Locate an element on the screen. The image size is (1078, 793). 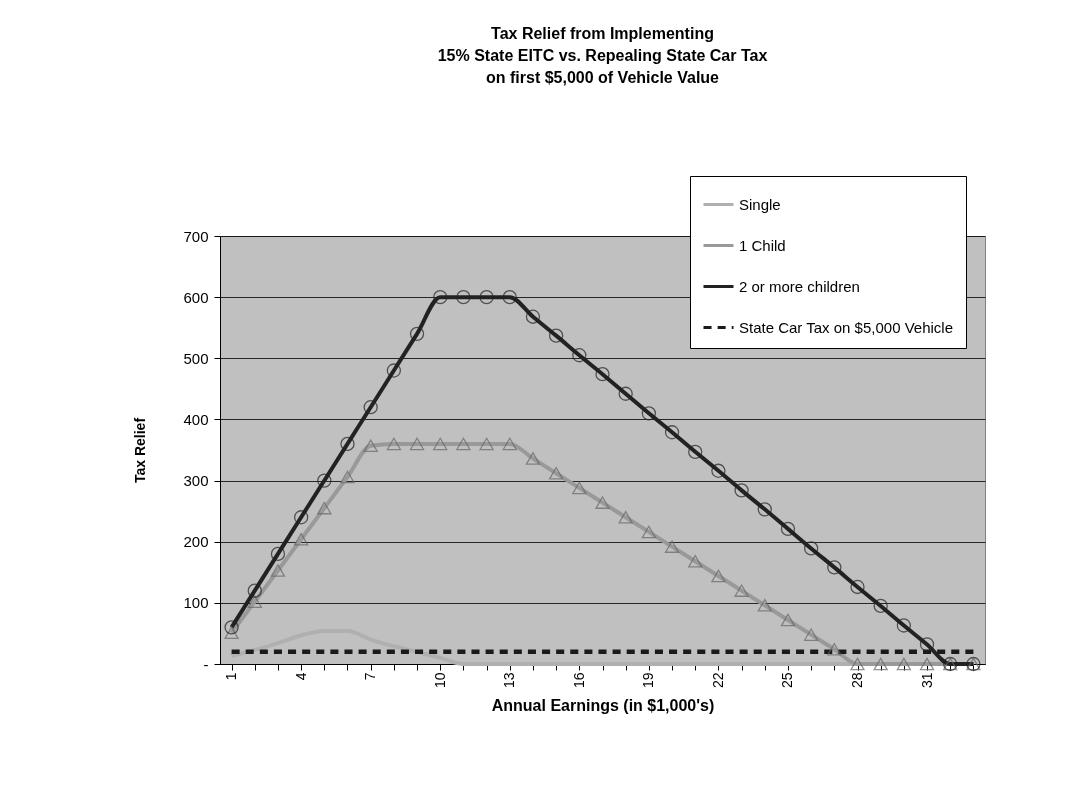
x-tick-label: 16 is located at coordinates (578, 680).